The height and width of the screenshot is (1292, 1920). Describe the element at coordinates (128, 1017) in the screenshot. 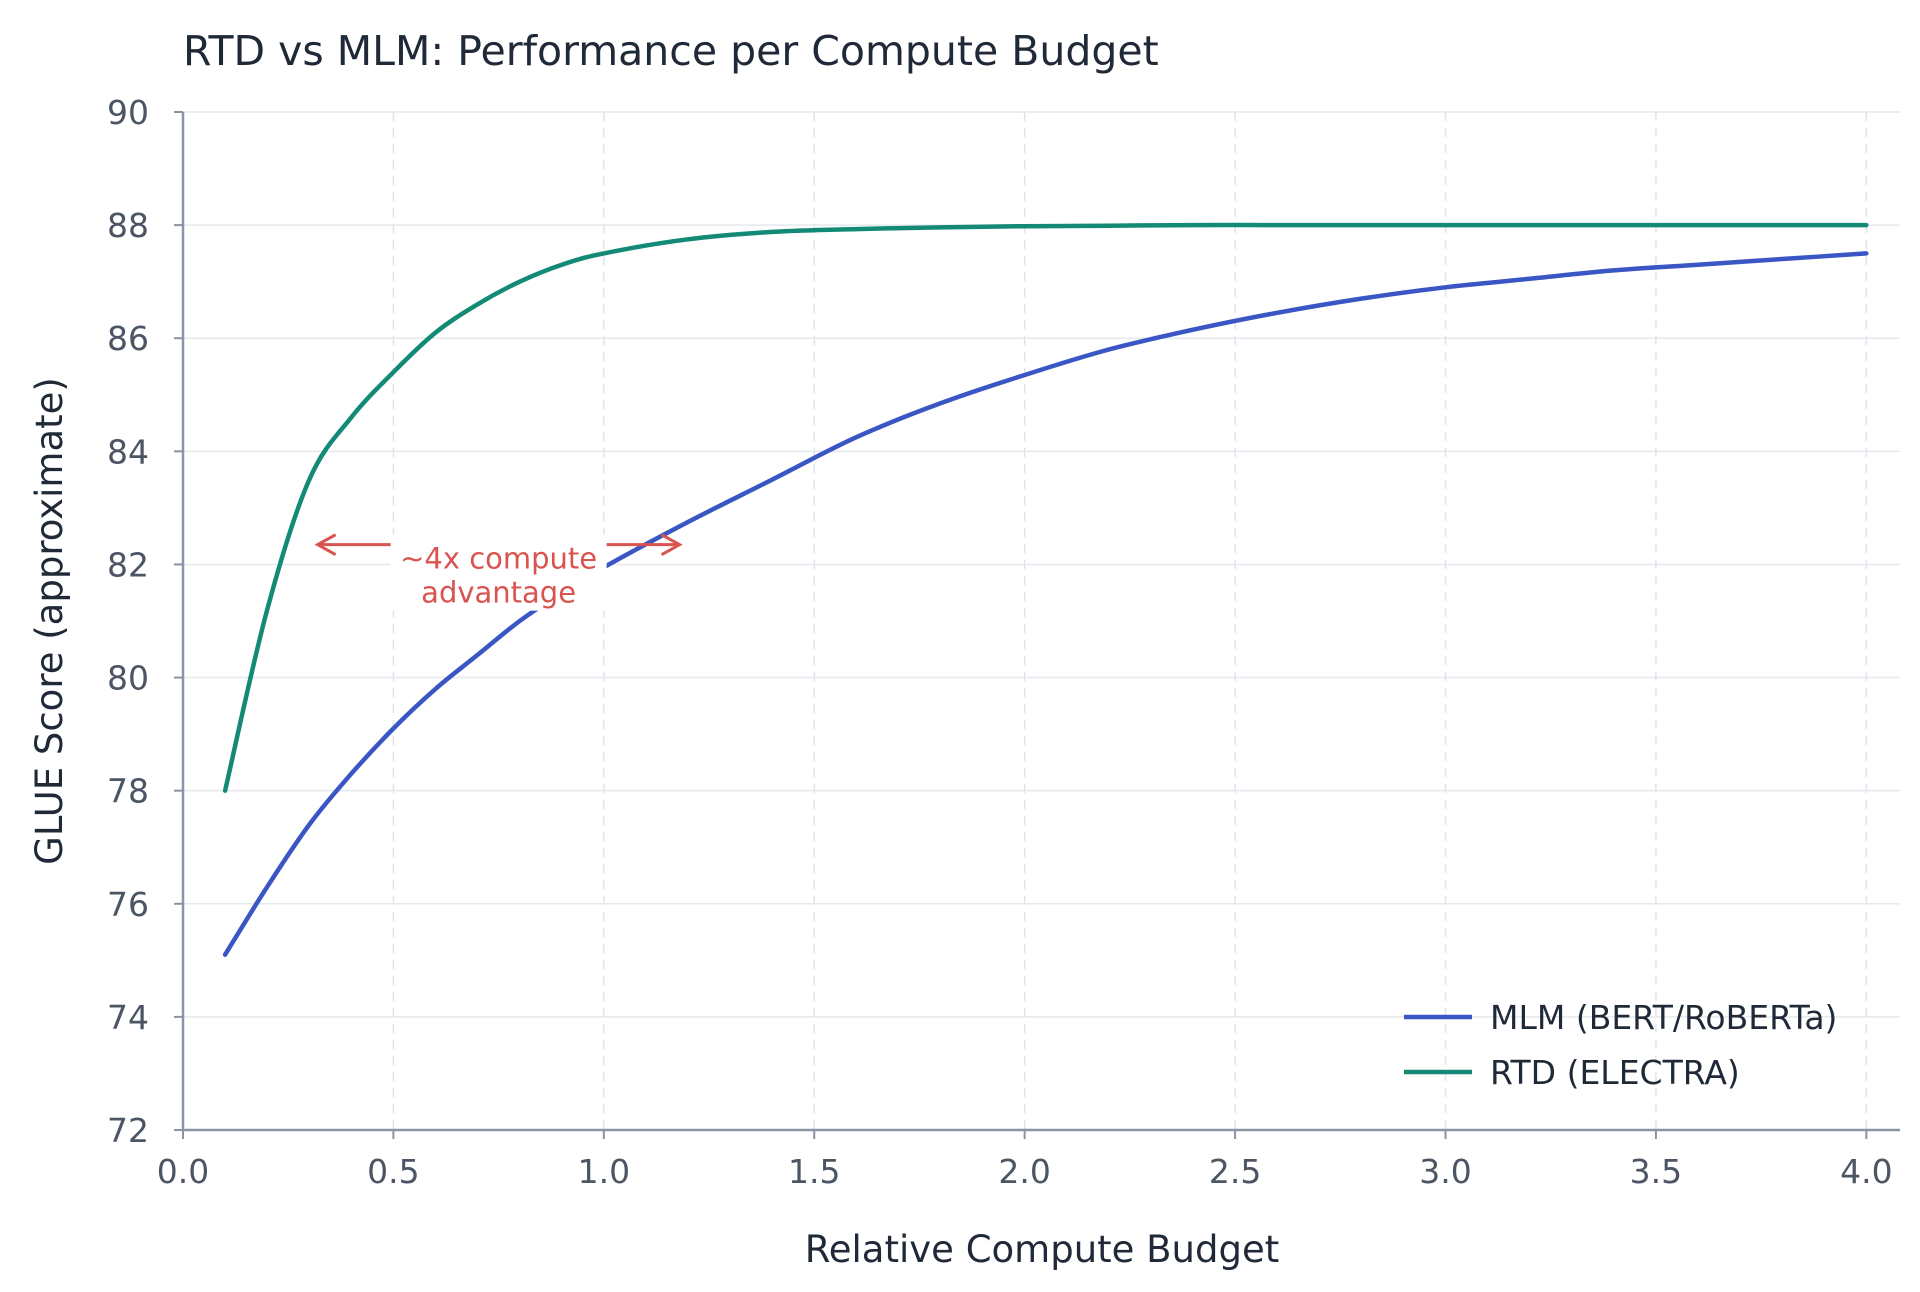

I see `y-tick-label: 74` at that location.